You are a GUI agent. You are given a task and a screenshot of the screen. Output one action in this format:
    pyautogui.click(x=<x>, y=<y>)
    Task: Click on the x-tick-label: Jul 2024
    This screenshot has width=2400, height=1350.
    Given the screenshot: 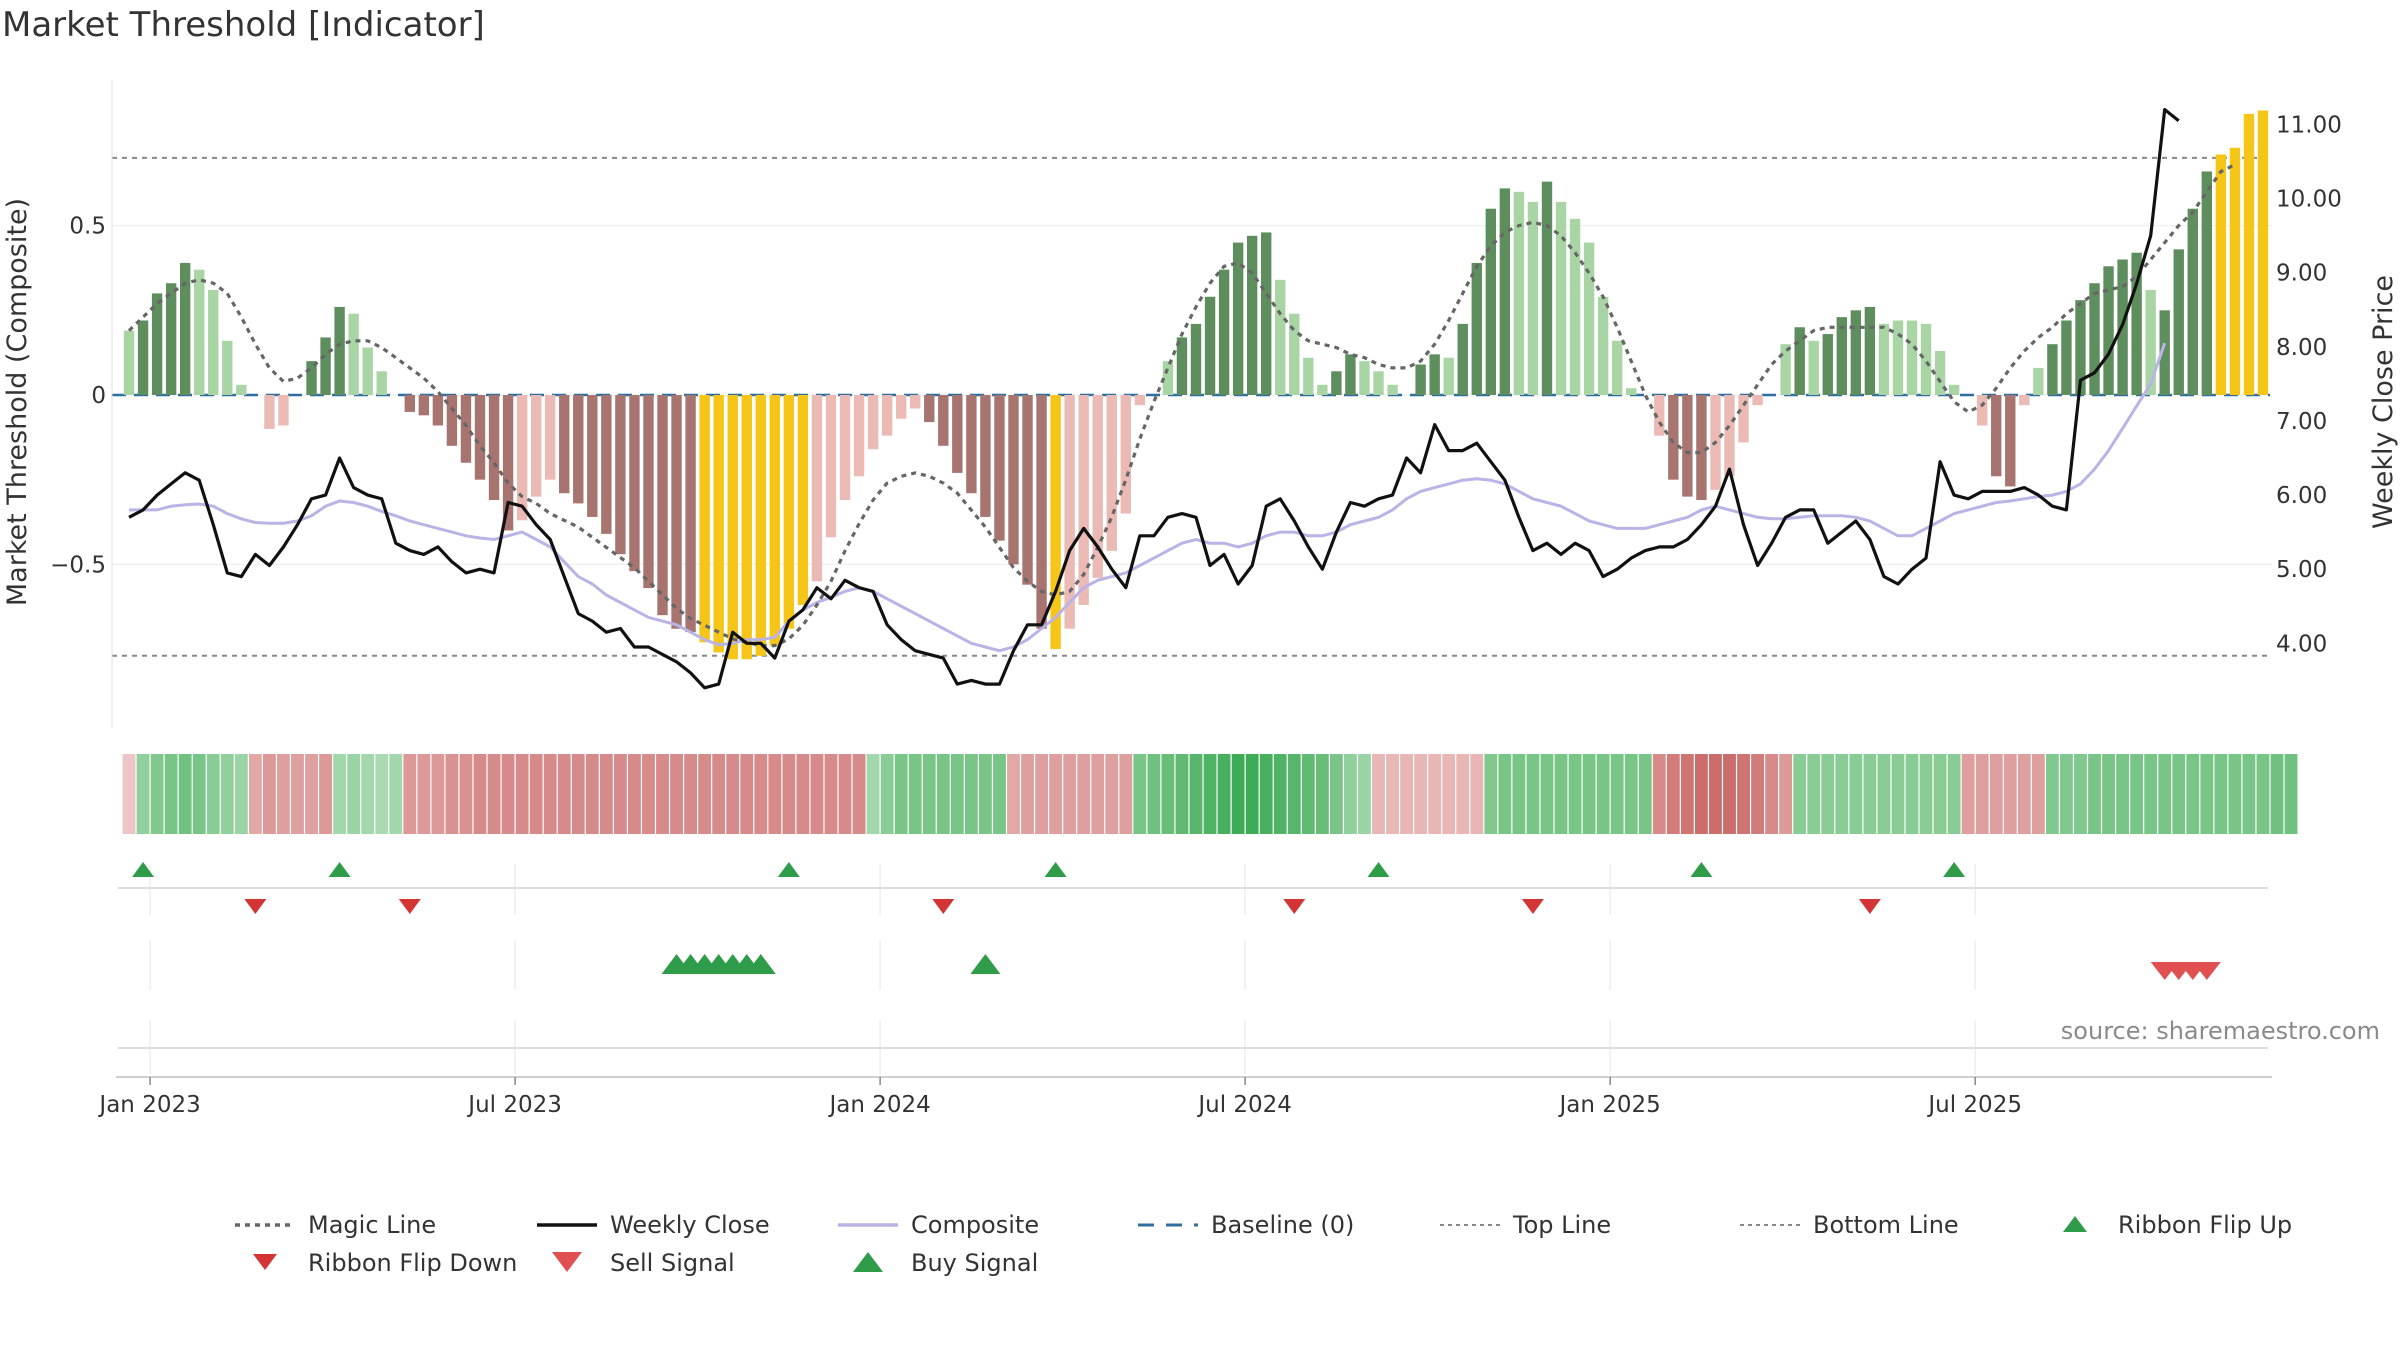 What is the action you would take?
    pyautogui.click(x=1244, y=1105)
    